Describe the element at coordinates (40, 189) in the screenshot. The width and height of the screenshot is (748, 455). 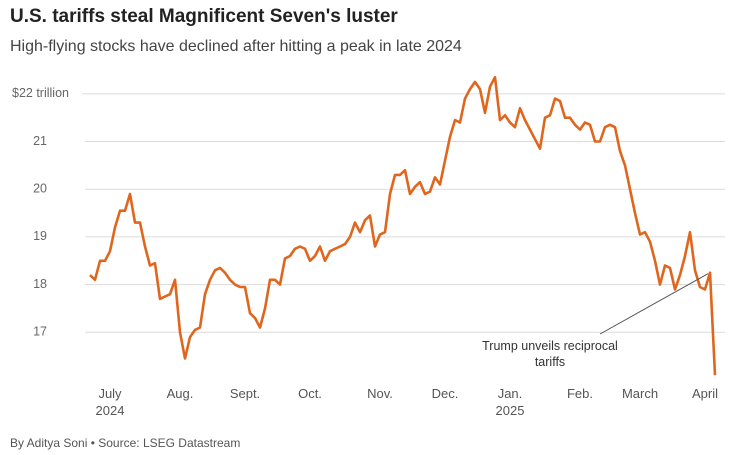
I see `y-tick-label: 20` at that location.